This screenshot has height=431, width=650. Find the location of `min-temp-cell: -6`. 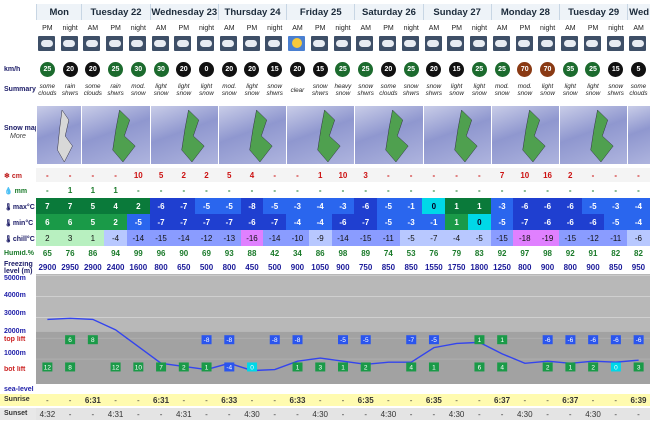

min-temp-cell: -6 is located at coordinates (343, 222).